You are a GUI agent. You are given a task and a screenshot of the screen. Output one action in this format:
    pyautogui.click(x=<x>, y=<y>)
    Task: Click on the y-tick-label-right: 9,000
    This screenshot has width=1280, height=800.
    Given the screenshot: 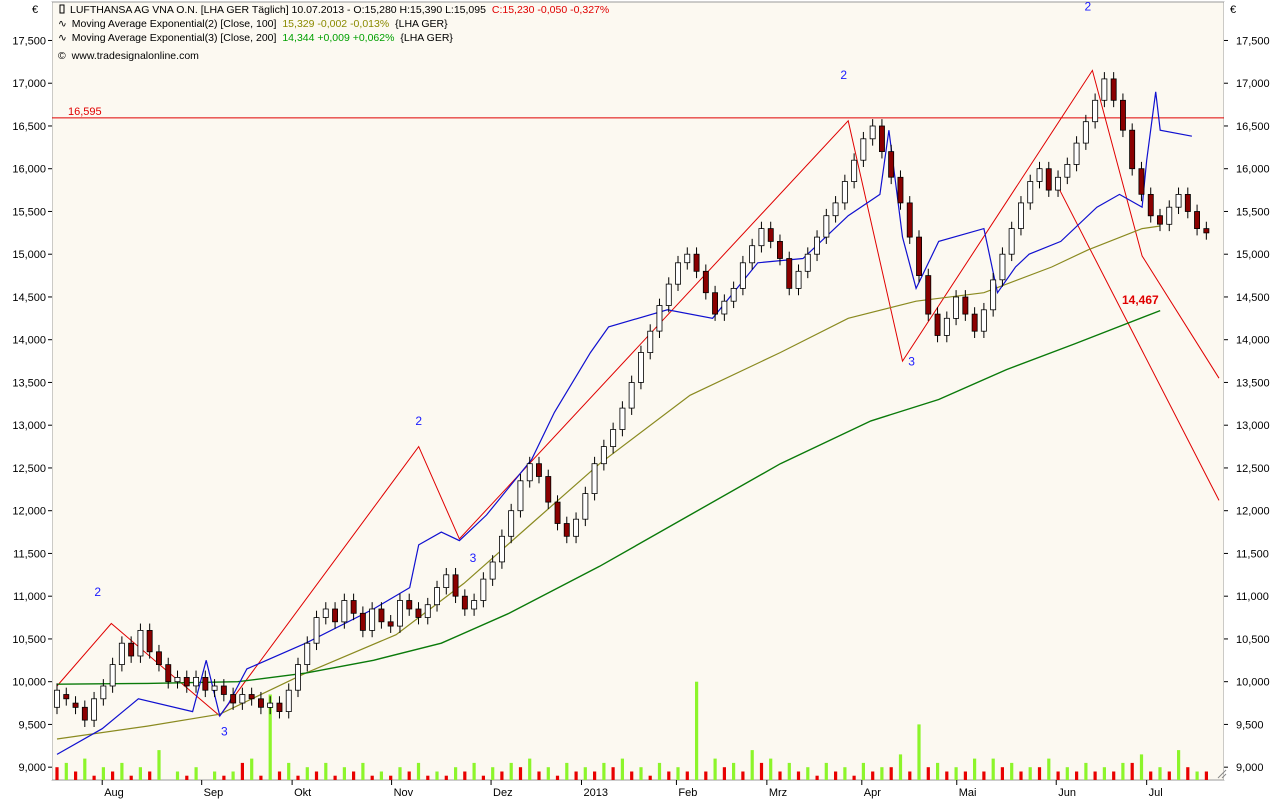 What is the action you would take?
    pyautogui.click(x=1250, y=768)
    